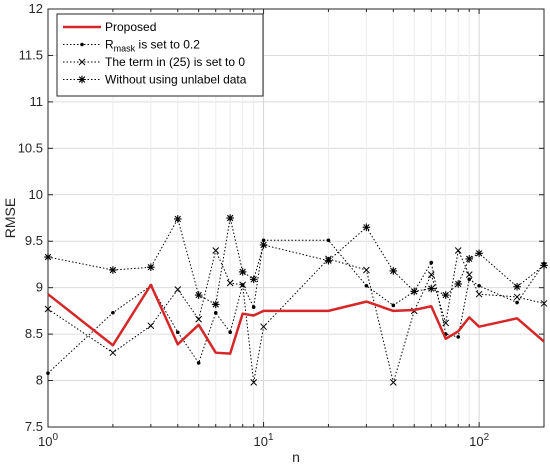 The image size is (550, 464). I want to click on y-tick-label: 9, so click(39, 287).